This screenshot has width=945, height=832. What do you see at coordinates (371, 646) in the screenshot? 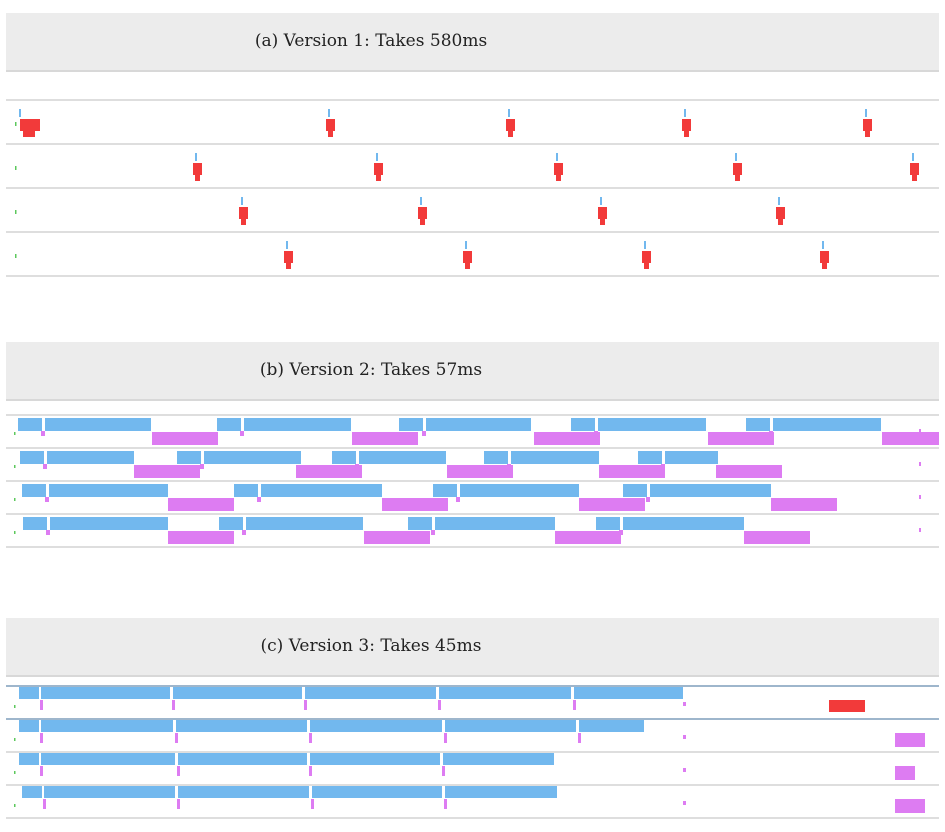
I see `panel-title: (c) Version 3: Takes 45ms` at bounding box center [371, 646].